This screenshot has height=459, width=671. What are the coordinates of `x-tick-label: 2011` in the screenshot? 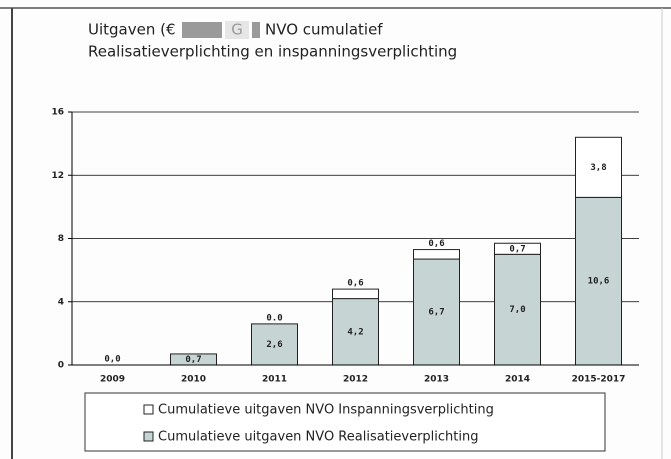 It's located at (274, 380).